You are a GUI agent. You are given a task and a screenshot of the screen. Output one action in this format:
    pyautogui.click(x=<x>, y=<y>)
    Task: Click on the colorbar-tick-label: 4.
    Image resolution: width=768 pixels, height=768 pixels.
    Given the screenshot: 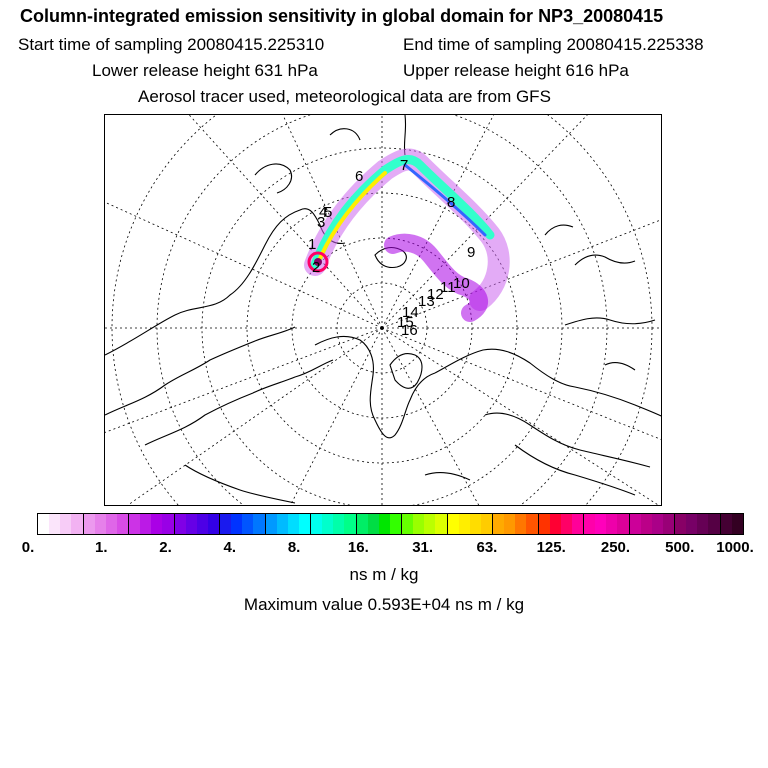 What is the action you would take?
    pyautogui.click(x=230, y=547)
    